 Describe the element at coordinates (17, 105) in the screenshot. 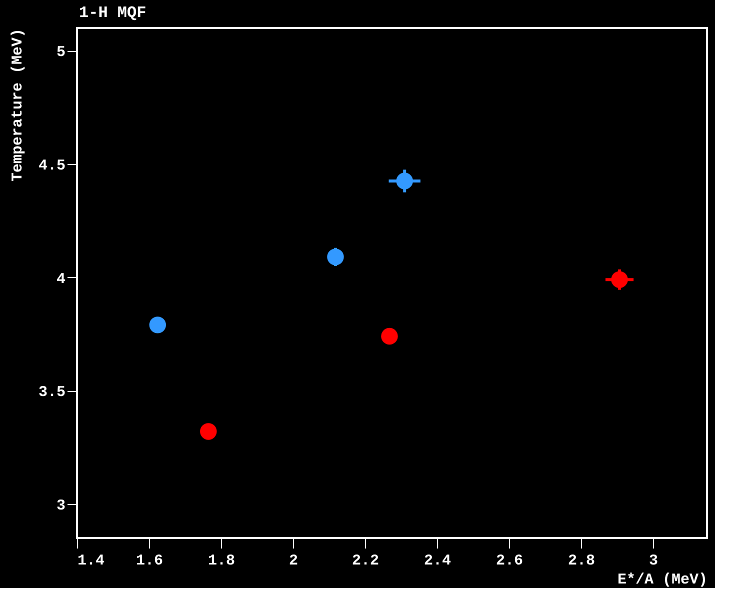

I see `y-axis-title: Temperature (MeV)` at that location.